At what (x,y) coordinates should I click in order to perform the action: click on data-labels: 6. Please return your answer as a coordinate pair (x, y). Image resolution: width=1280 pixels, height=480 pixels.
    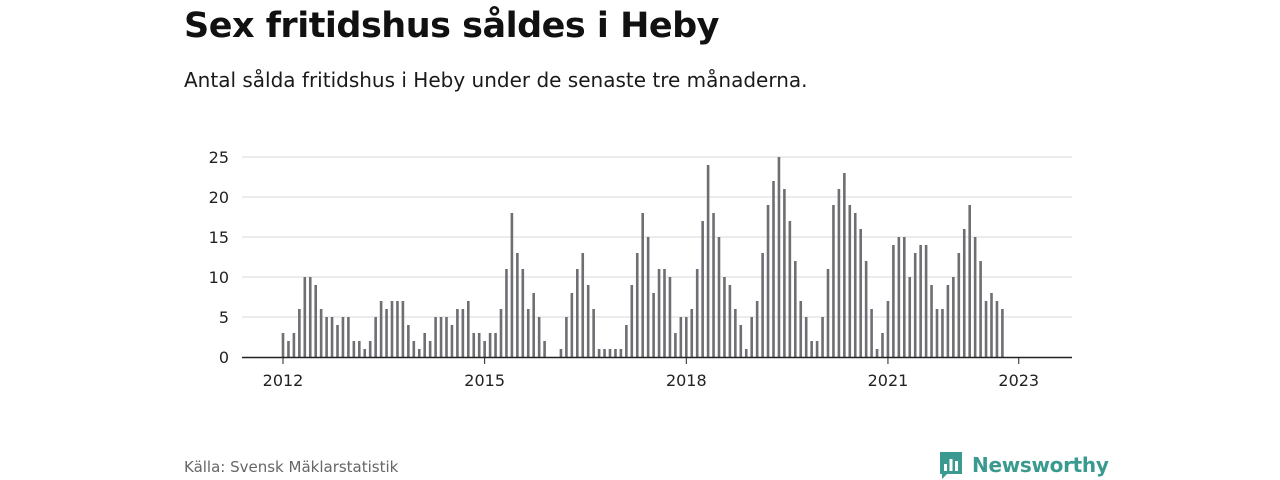
    Looking at the image, I should click on (1024, 2).